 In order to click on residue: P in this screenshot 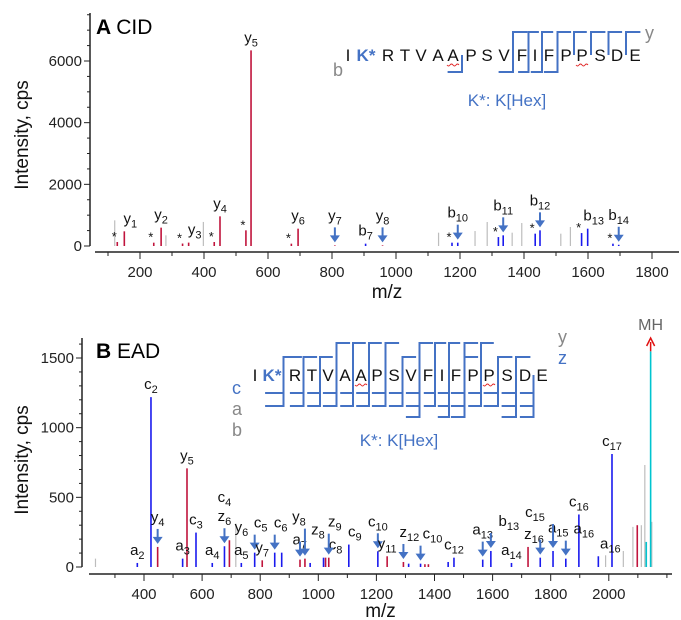, I will do `click(581, 55)`.